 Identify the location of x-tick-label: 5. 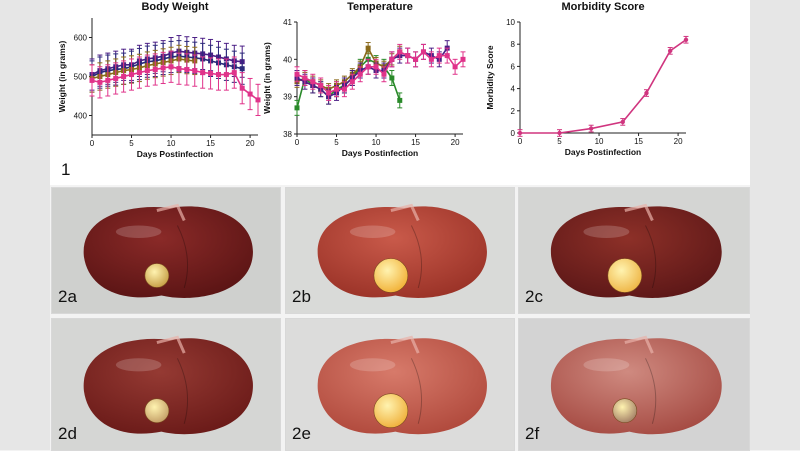
(336, 142).